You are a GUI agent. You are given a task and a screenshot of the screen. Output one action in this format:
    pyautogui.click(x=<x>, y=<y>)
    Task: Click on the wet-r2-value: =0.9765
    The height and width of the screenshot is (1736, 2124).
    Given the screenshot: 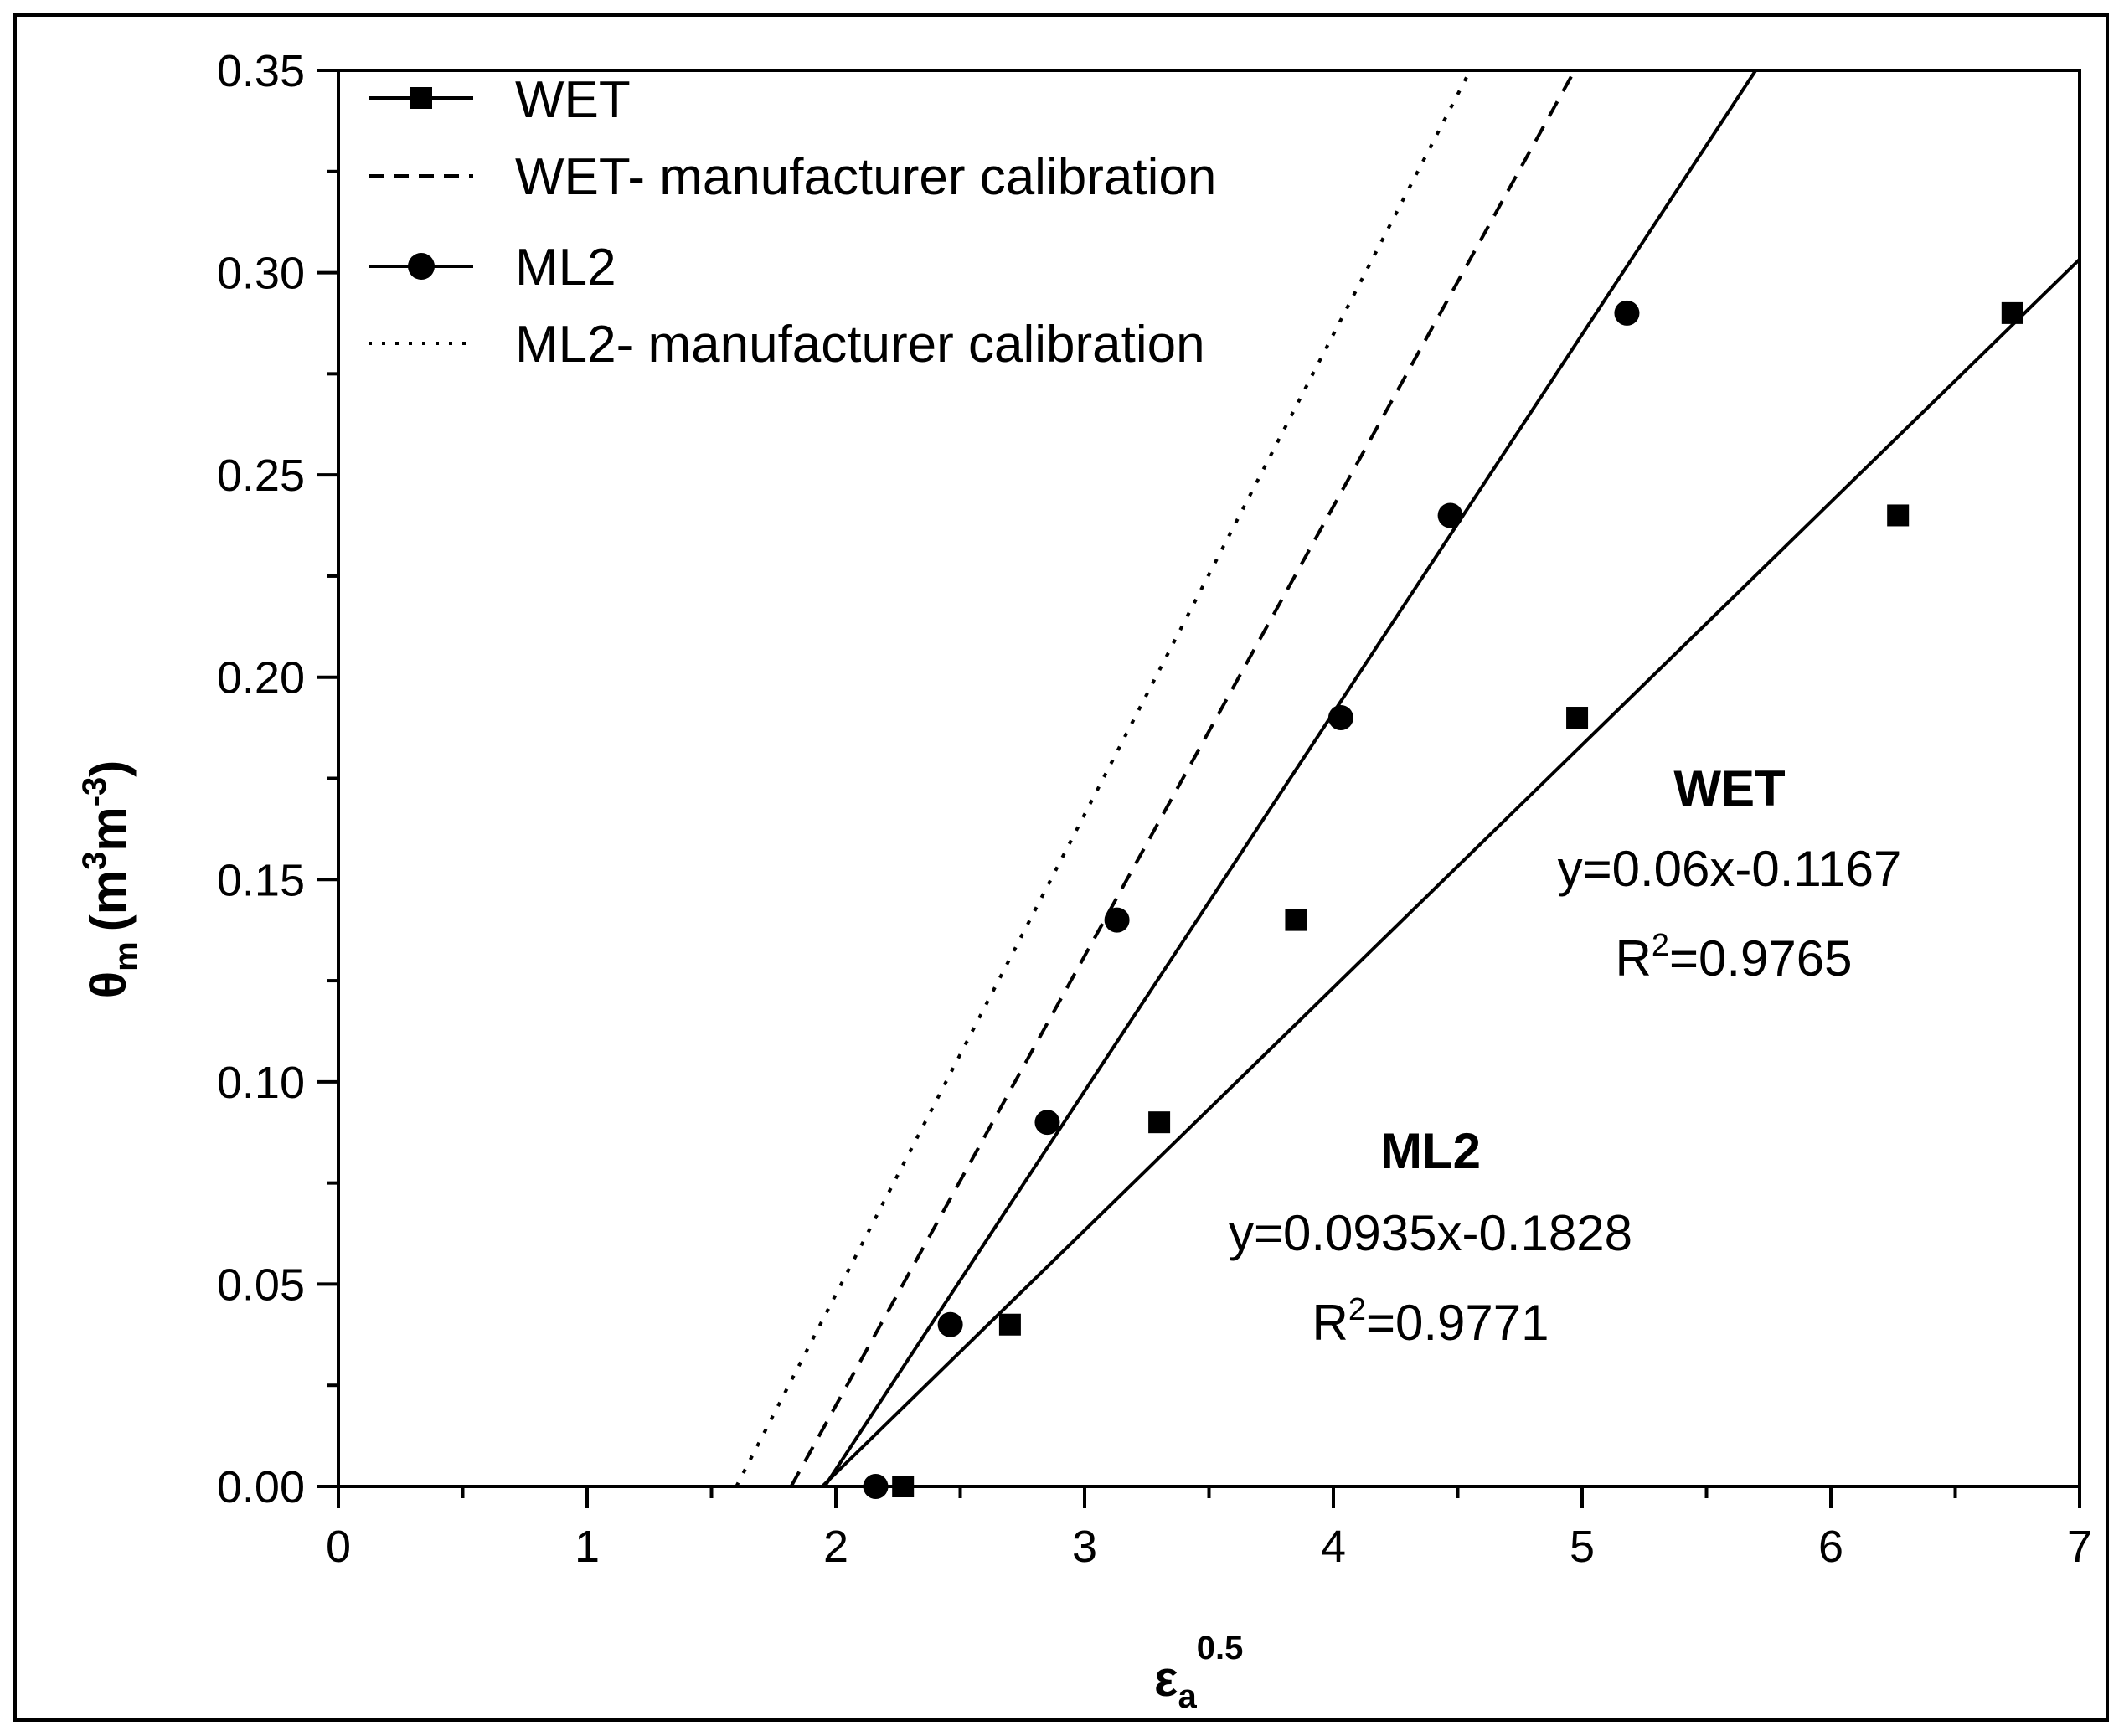 What is the action you would take?
    pyautogui.click(x=1761, y=958)
    